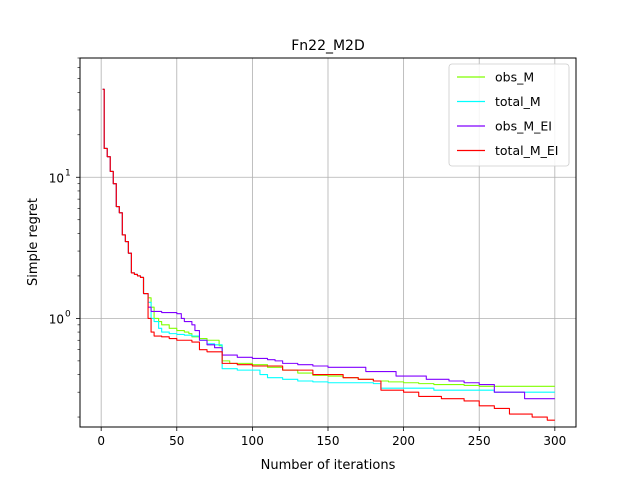 The width and height of the screenshot is (640, 480). I want to click on x-axis: 0 50 100 150 200 250 300, so click(331, 437).